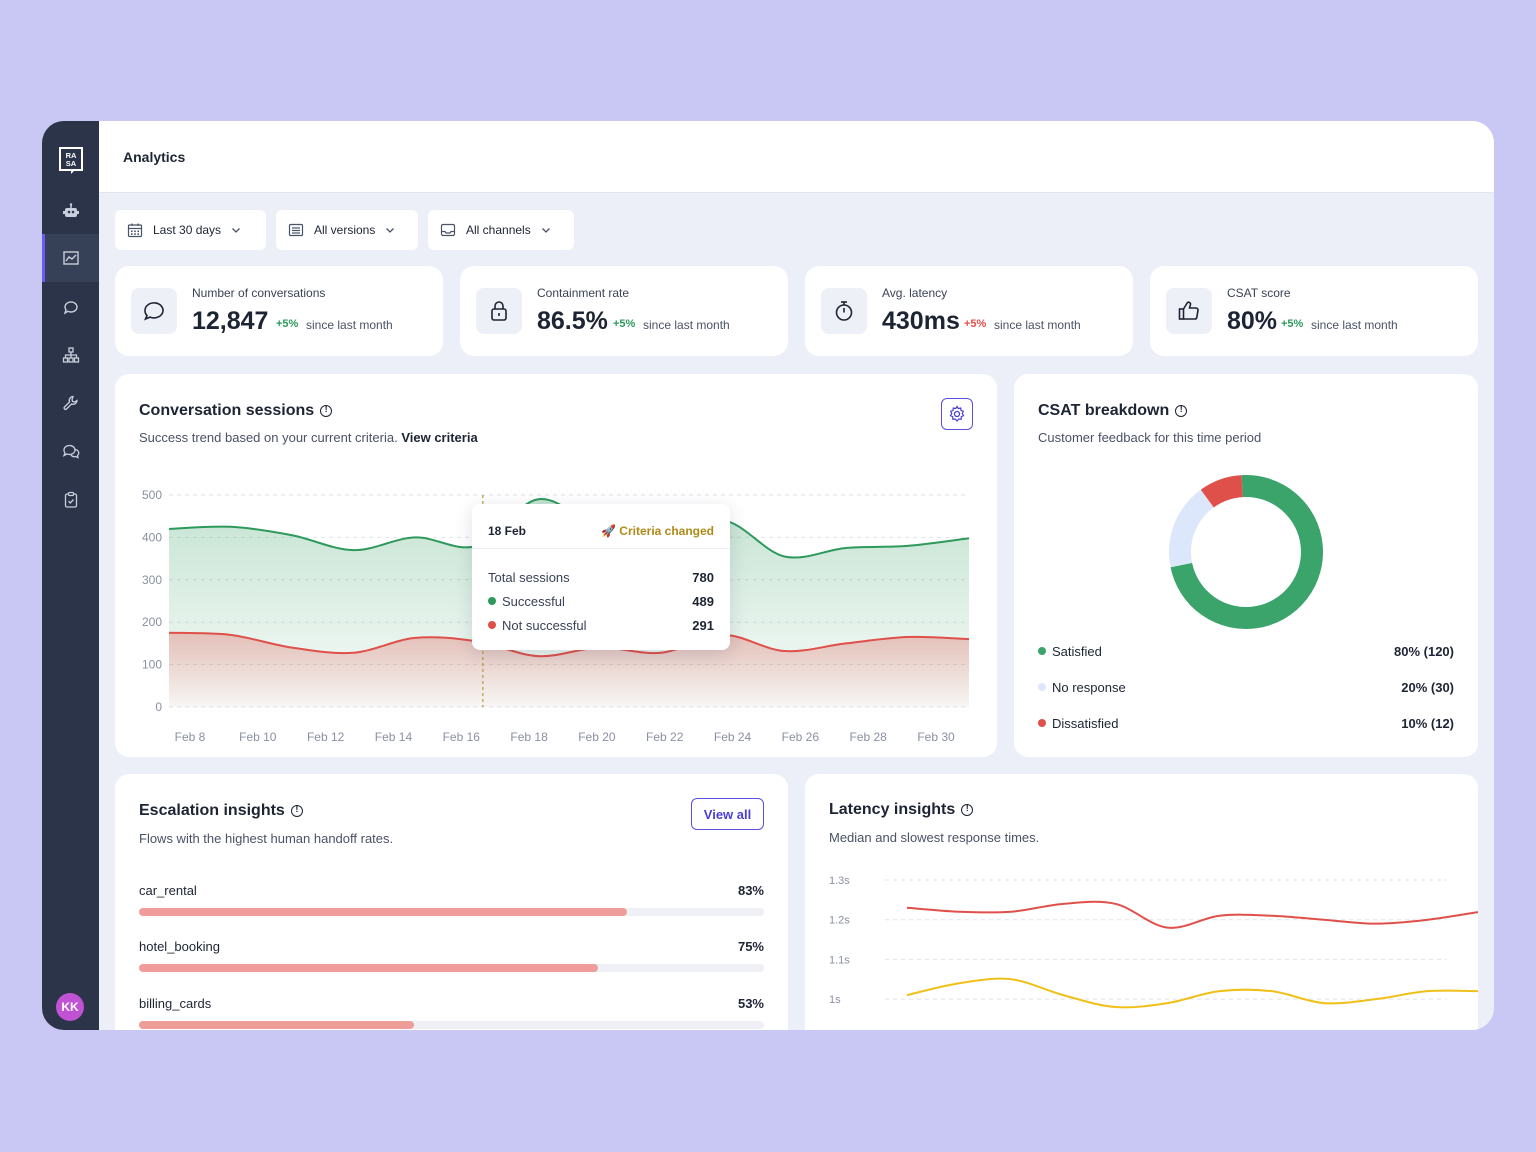  Describe the element at coordinates (703, 601) in the screenshot. I see `tooltip-value: 489` at that location.